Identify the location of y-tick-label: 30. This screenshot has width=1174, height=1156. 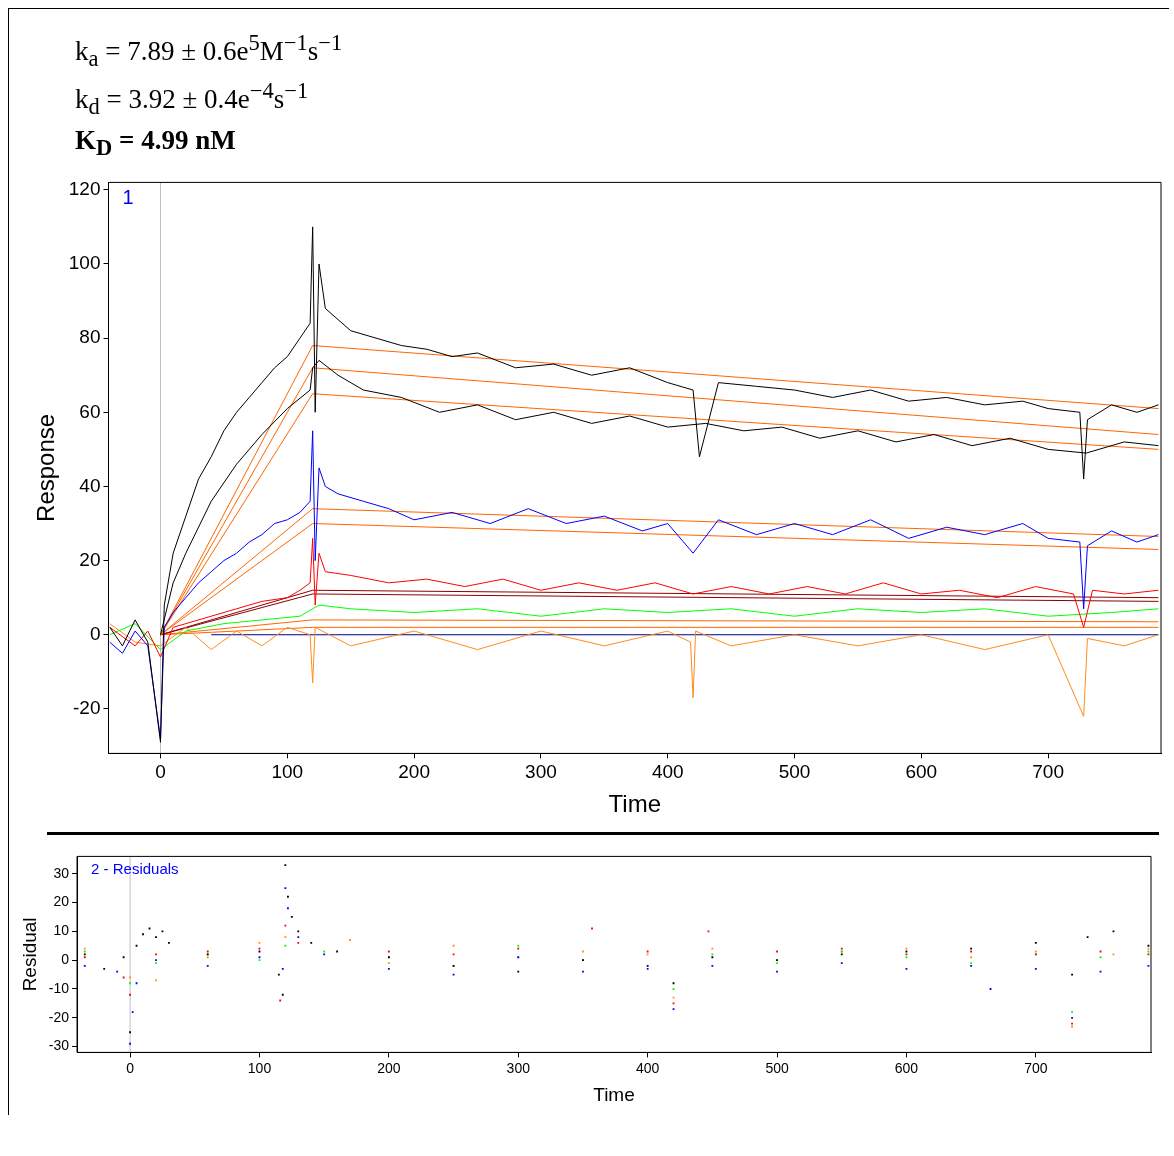
(61, 872).